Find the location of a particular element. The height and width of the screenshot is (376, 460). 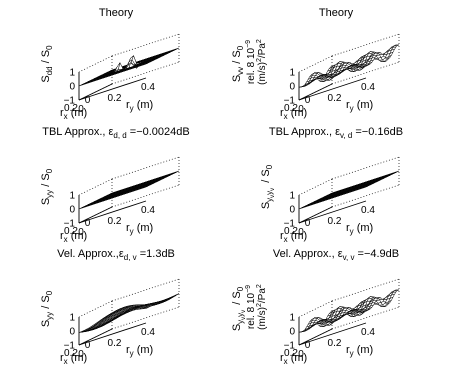

z-axis-label: Syvyv / S0 is located at coordinates (268, 186).